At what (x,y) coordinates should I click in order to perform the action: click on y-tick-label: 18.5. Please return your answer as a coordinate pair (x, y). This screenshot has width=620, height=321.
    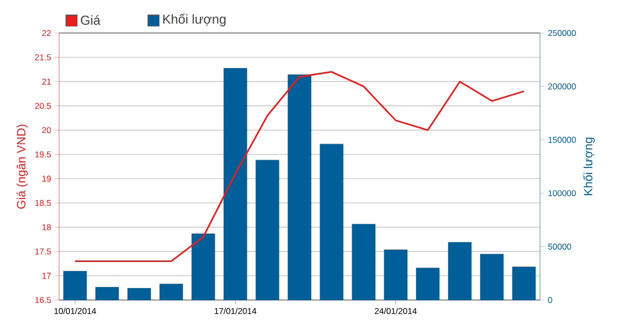
    Looking at the image, I should click on (43, 203).